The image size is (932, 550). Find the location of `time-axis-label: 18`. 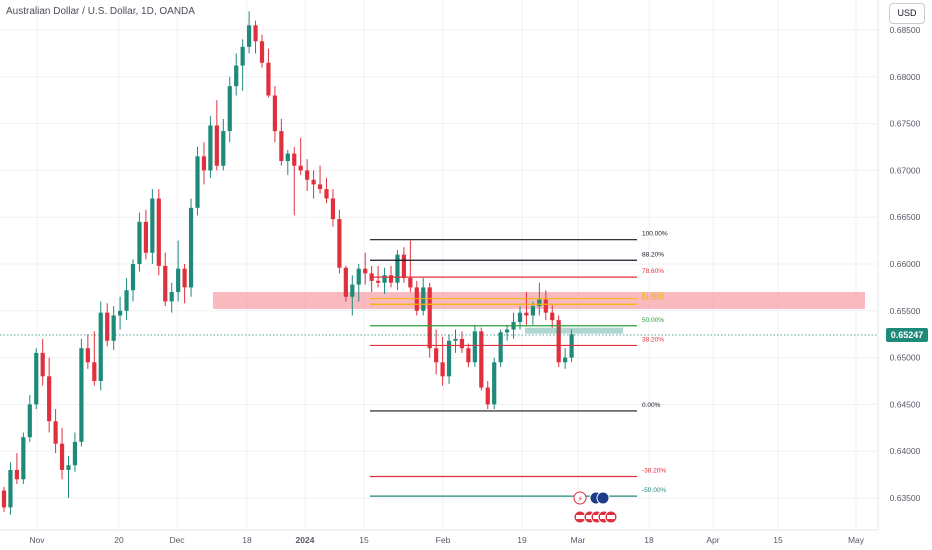

time-axis-label: 18 is located at coordinates (247, 540).